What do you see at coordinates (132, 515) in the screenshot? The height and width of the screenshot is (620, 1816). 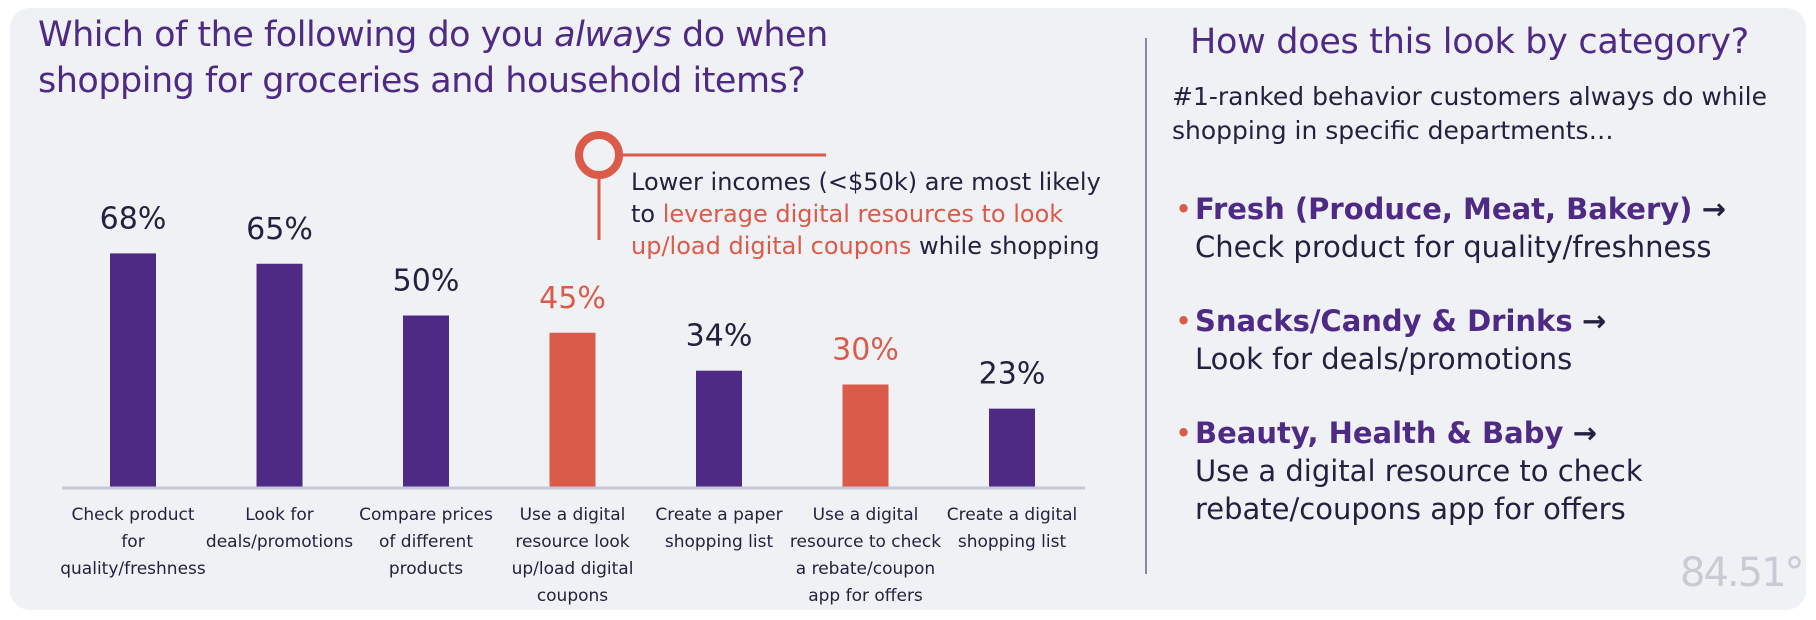 I see `x-tick-label: Check product` at bounding box center [132, 515].